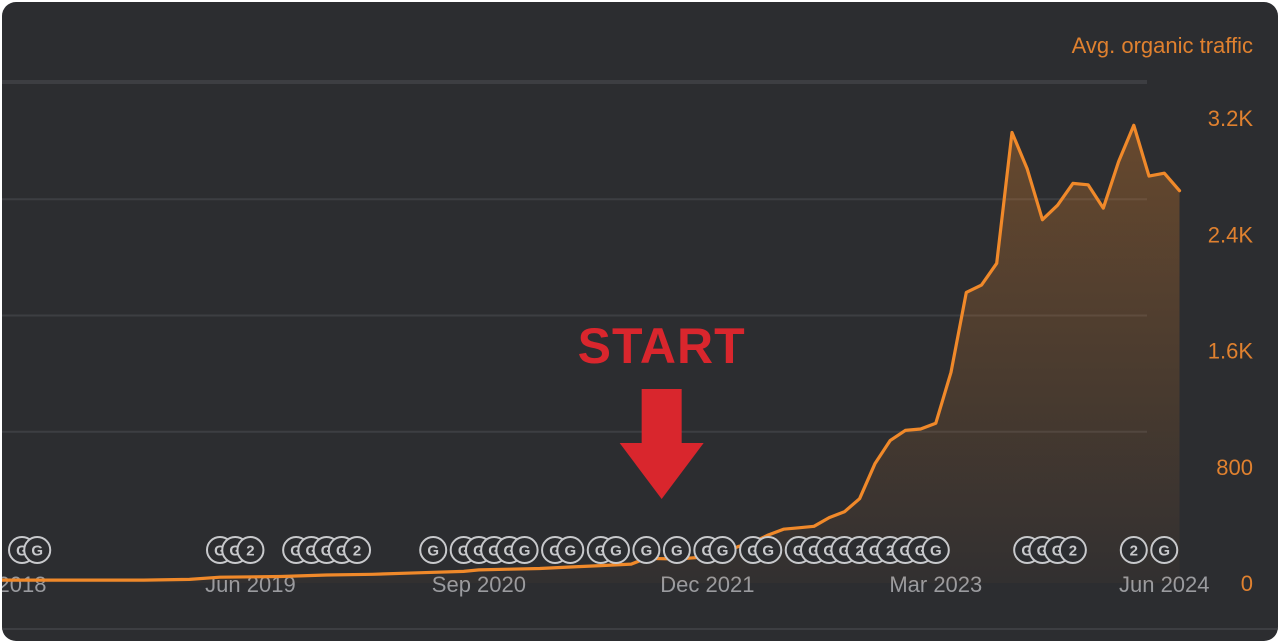  What do you see at coordinates (1162, 45) in the screenshot?
I see `y-axis-title: Avg. organic traffic` at bounding box center [1162, 45].